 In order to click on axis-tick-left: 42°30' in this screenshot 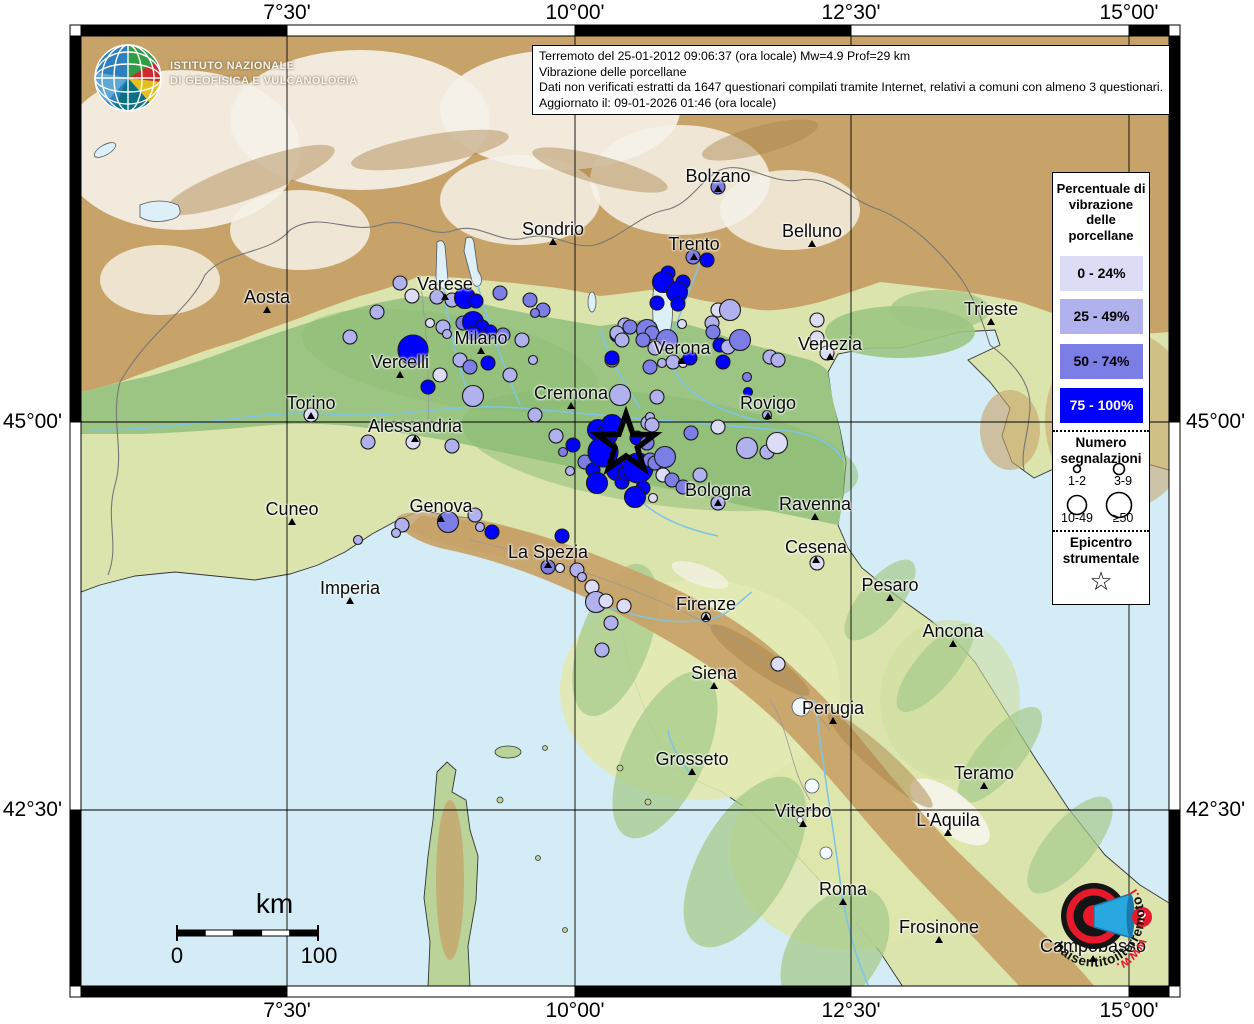, I will do `click(32, 809)`.